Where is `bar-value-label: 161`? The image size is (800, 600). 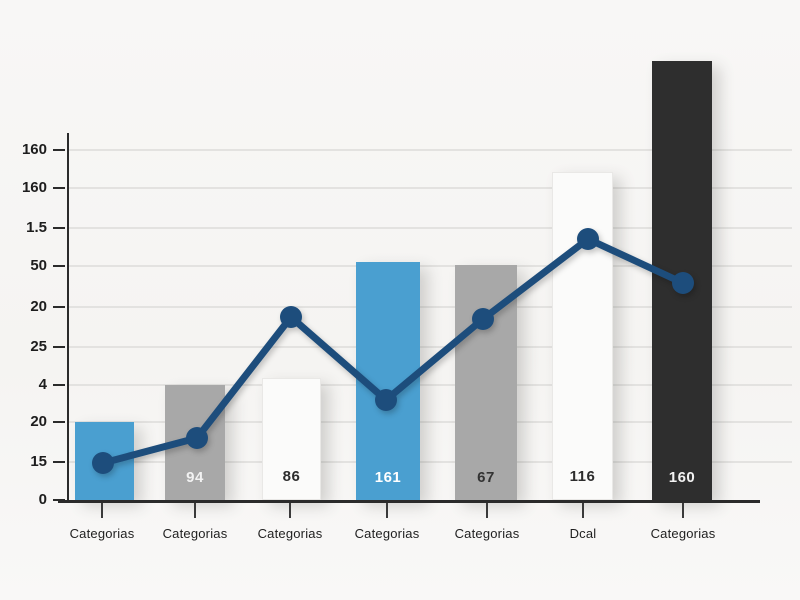
bar-value-label: 161 is located at coordinates (388, 477).